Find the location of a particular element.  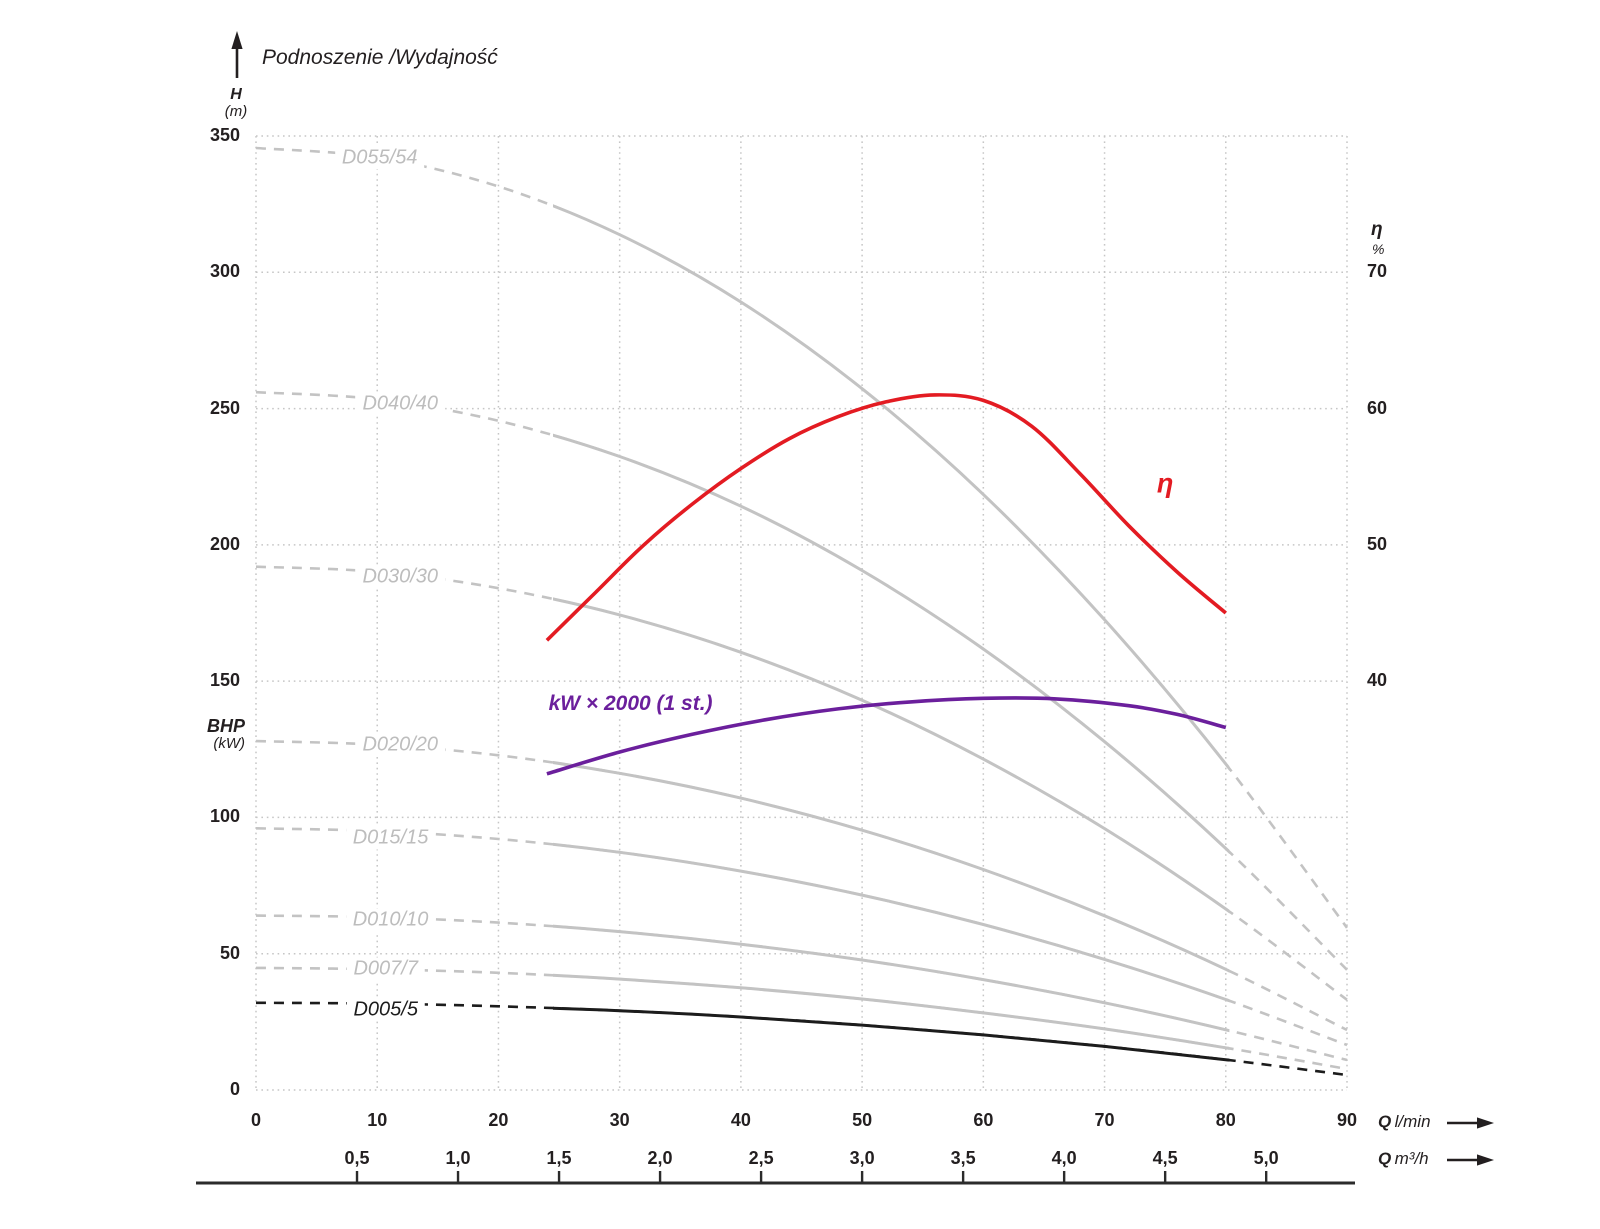

h-axis-tick-50: 50 is located at coordinates (229, 952).